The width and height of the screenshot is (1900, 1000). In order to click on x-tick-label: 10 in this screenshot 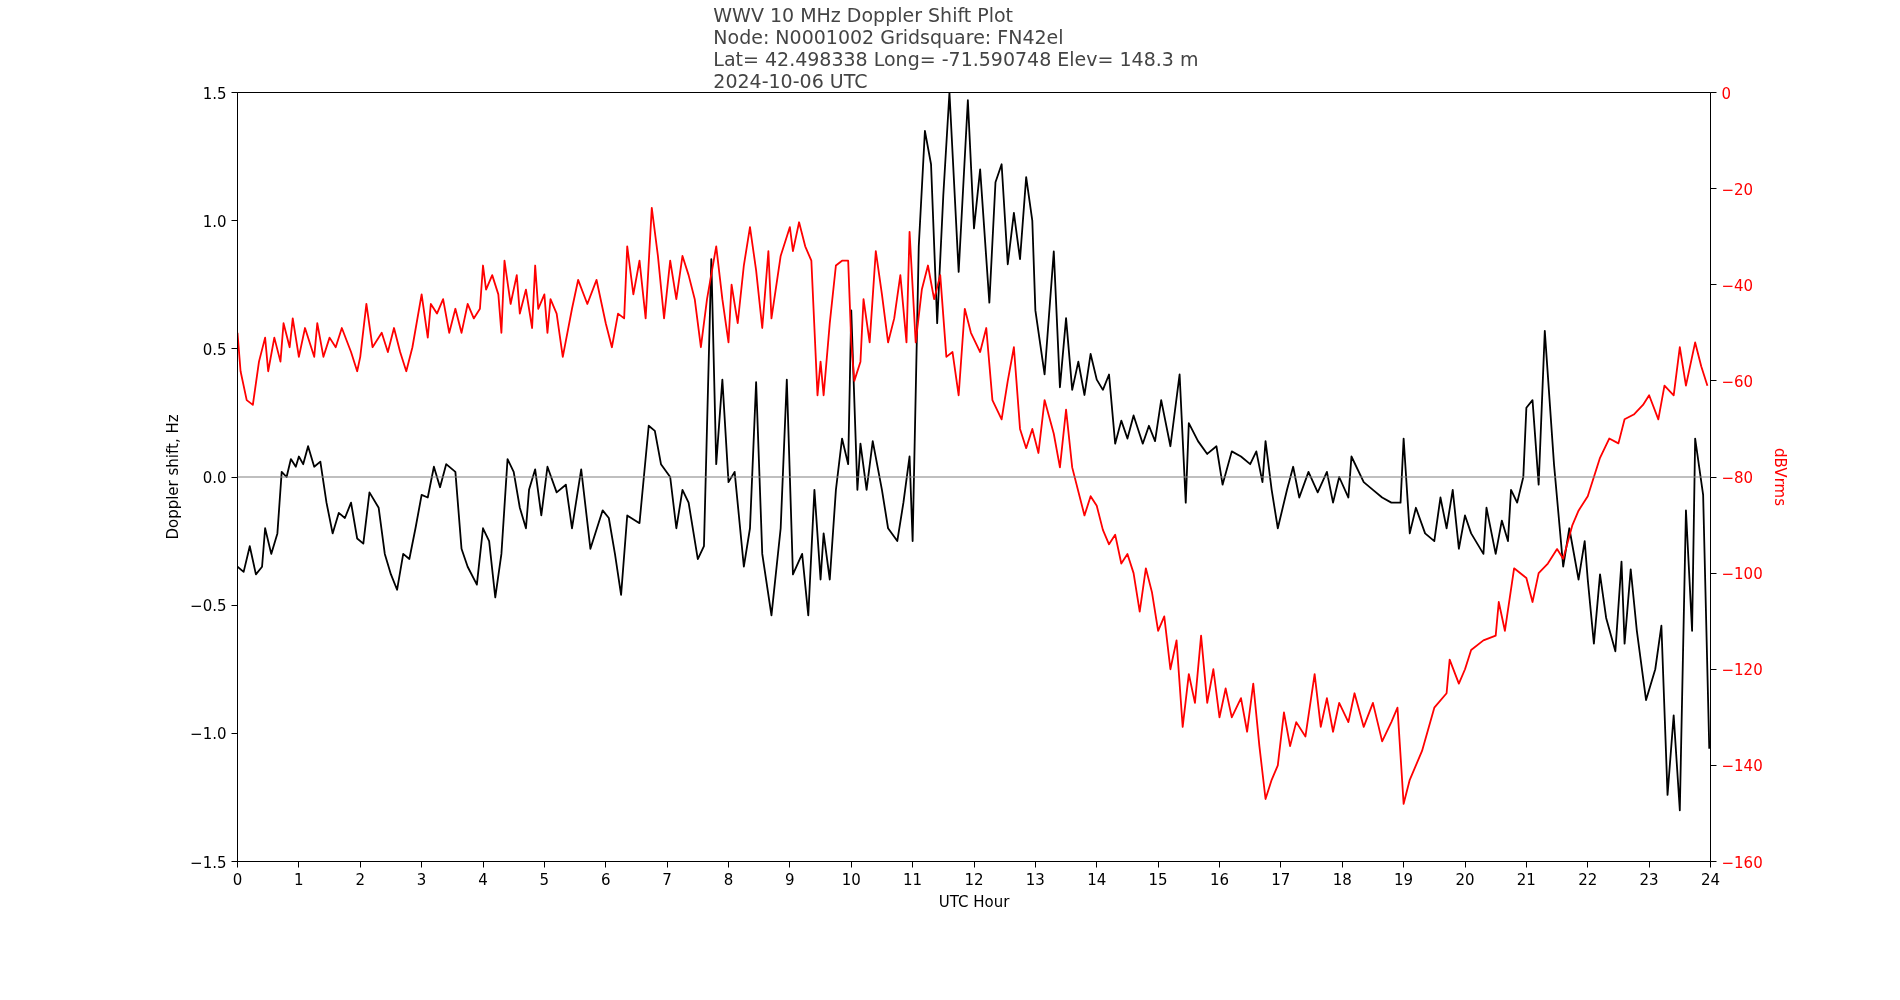, I will do `click(851, 879)`.